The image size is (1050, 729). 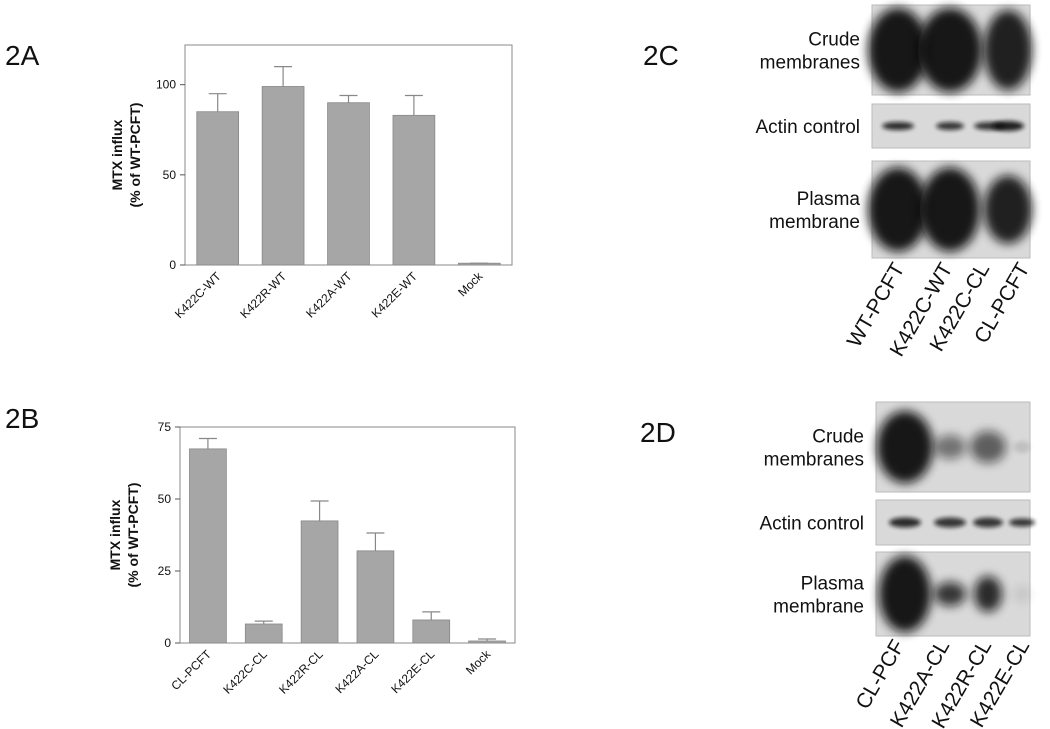 I want to click on plot-frame, so click(x=347, y=535).